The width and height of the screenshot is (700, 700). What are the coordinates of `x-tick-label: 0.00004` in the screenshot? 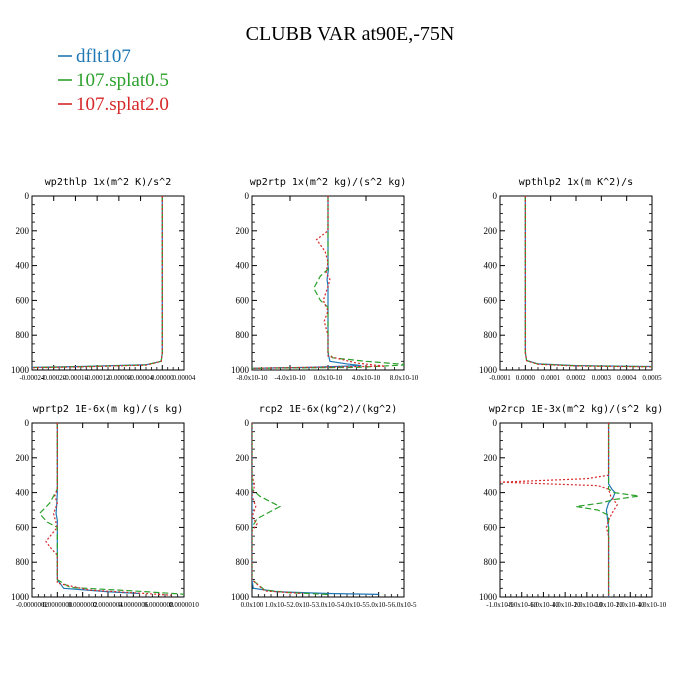 It's located at (184, 378).